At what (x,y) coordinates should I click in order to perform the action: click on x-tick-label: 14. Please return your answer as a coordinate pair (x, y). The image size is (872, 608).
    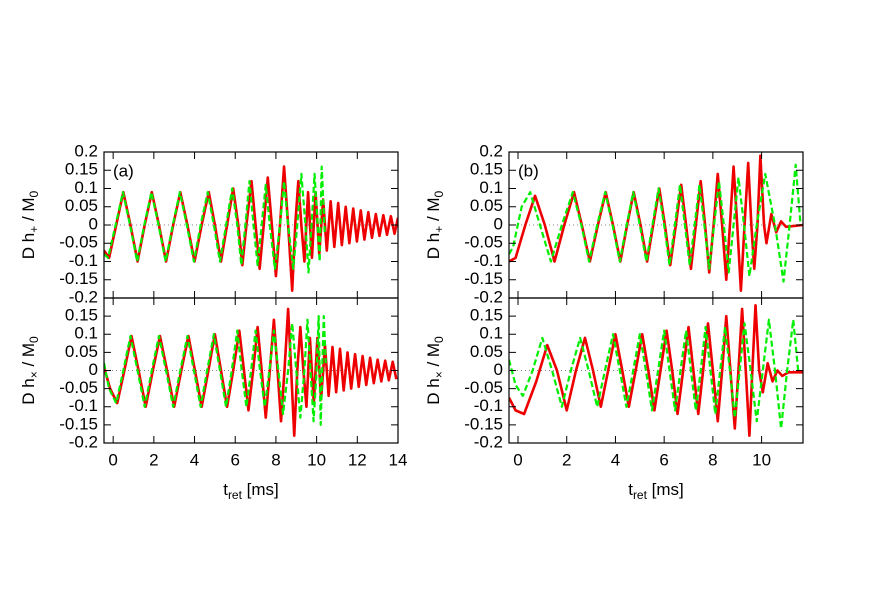
    Looking at the image, I should click on (398, 459).